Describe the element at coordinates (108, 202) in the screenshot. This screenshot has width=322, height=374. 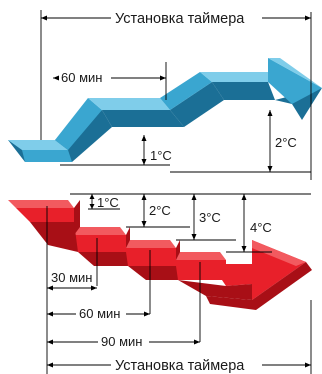
I see `step-label-1: 1°C` at that location.